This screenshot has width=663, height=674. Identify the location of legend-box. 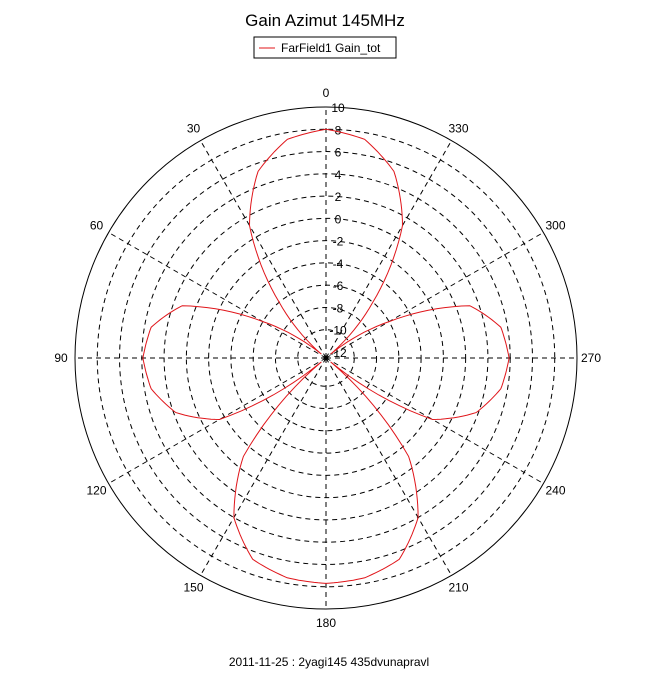
(325, 47).